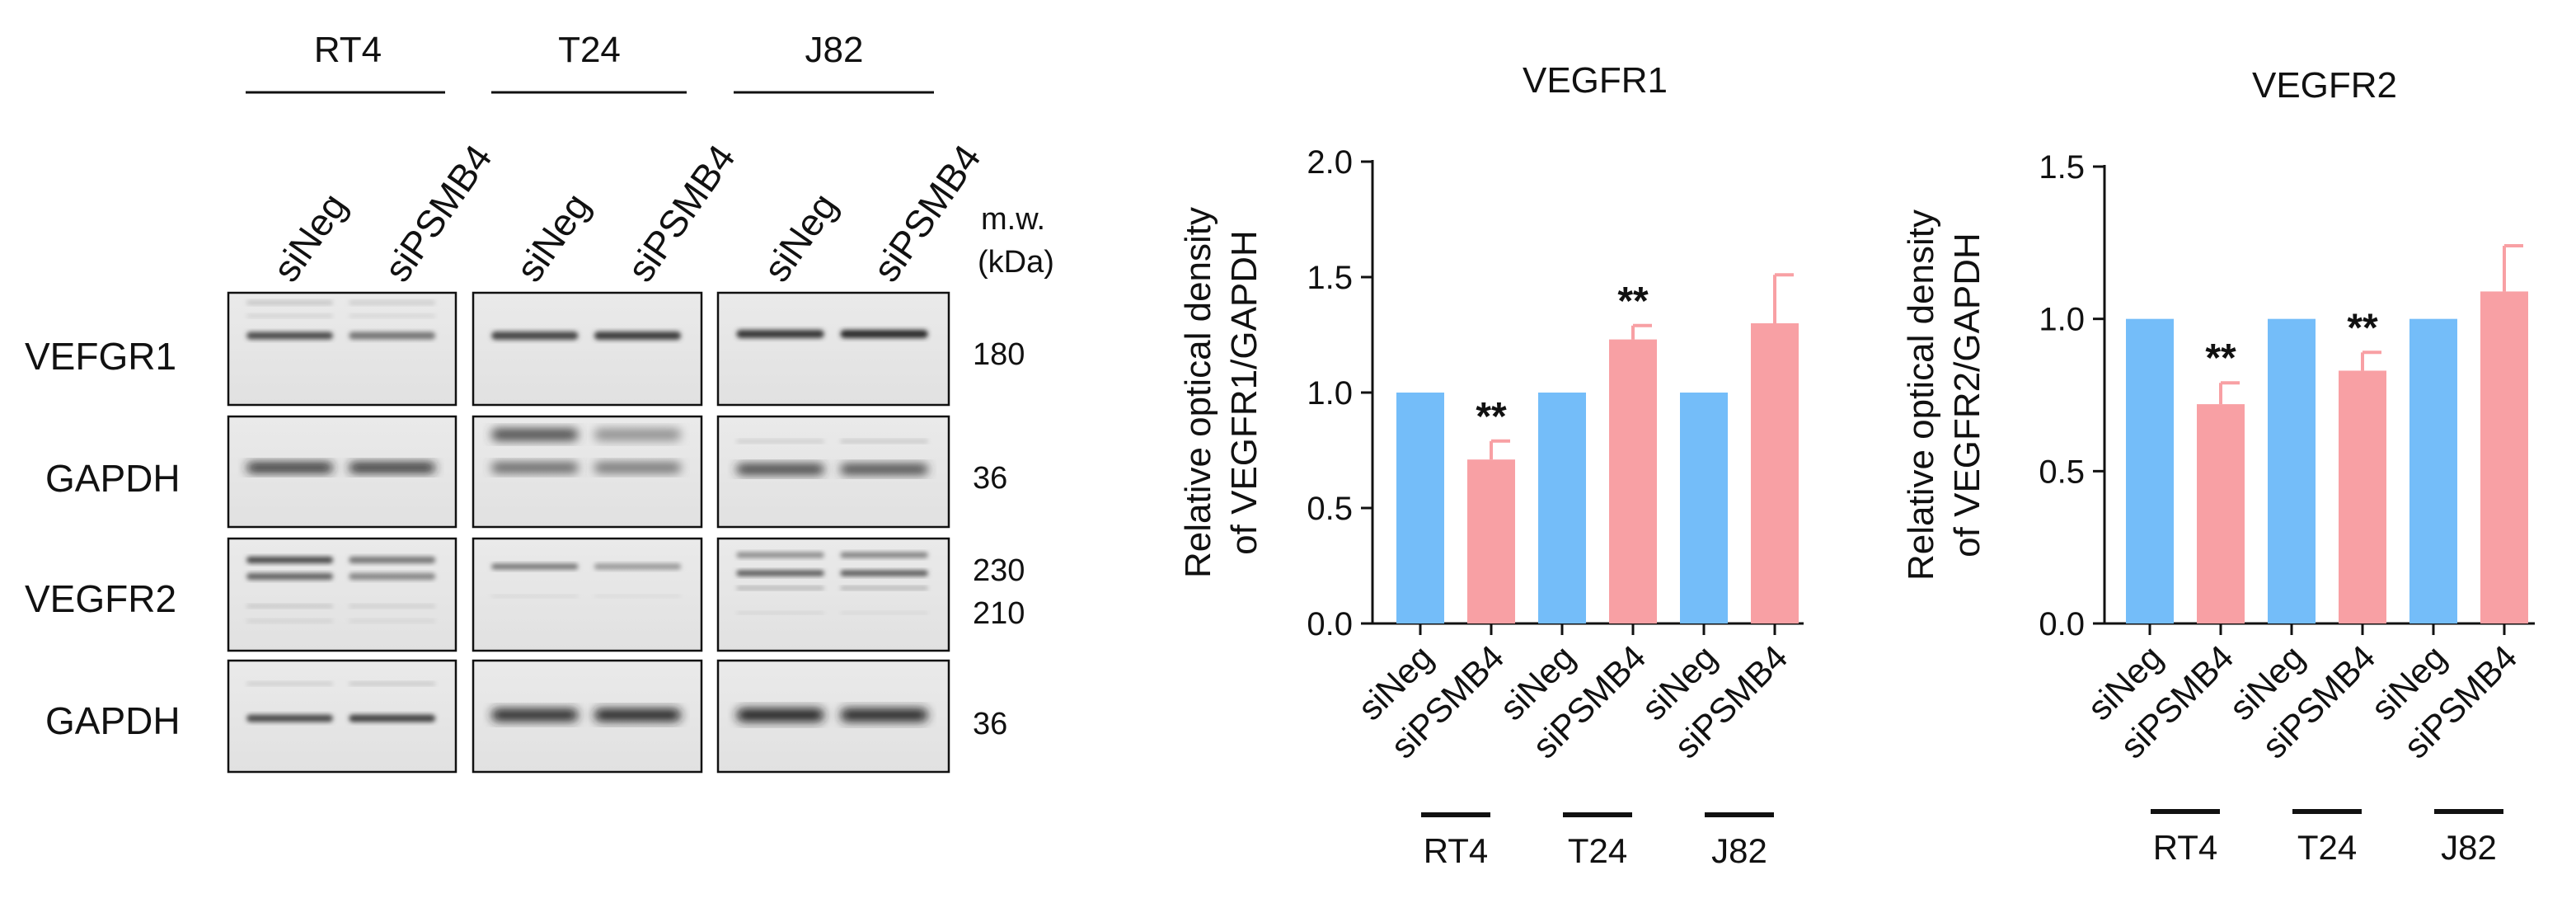 This screenshot has width=2576, height=908. I want to click on mw-value: 180, so click(999, 354).